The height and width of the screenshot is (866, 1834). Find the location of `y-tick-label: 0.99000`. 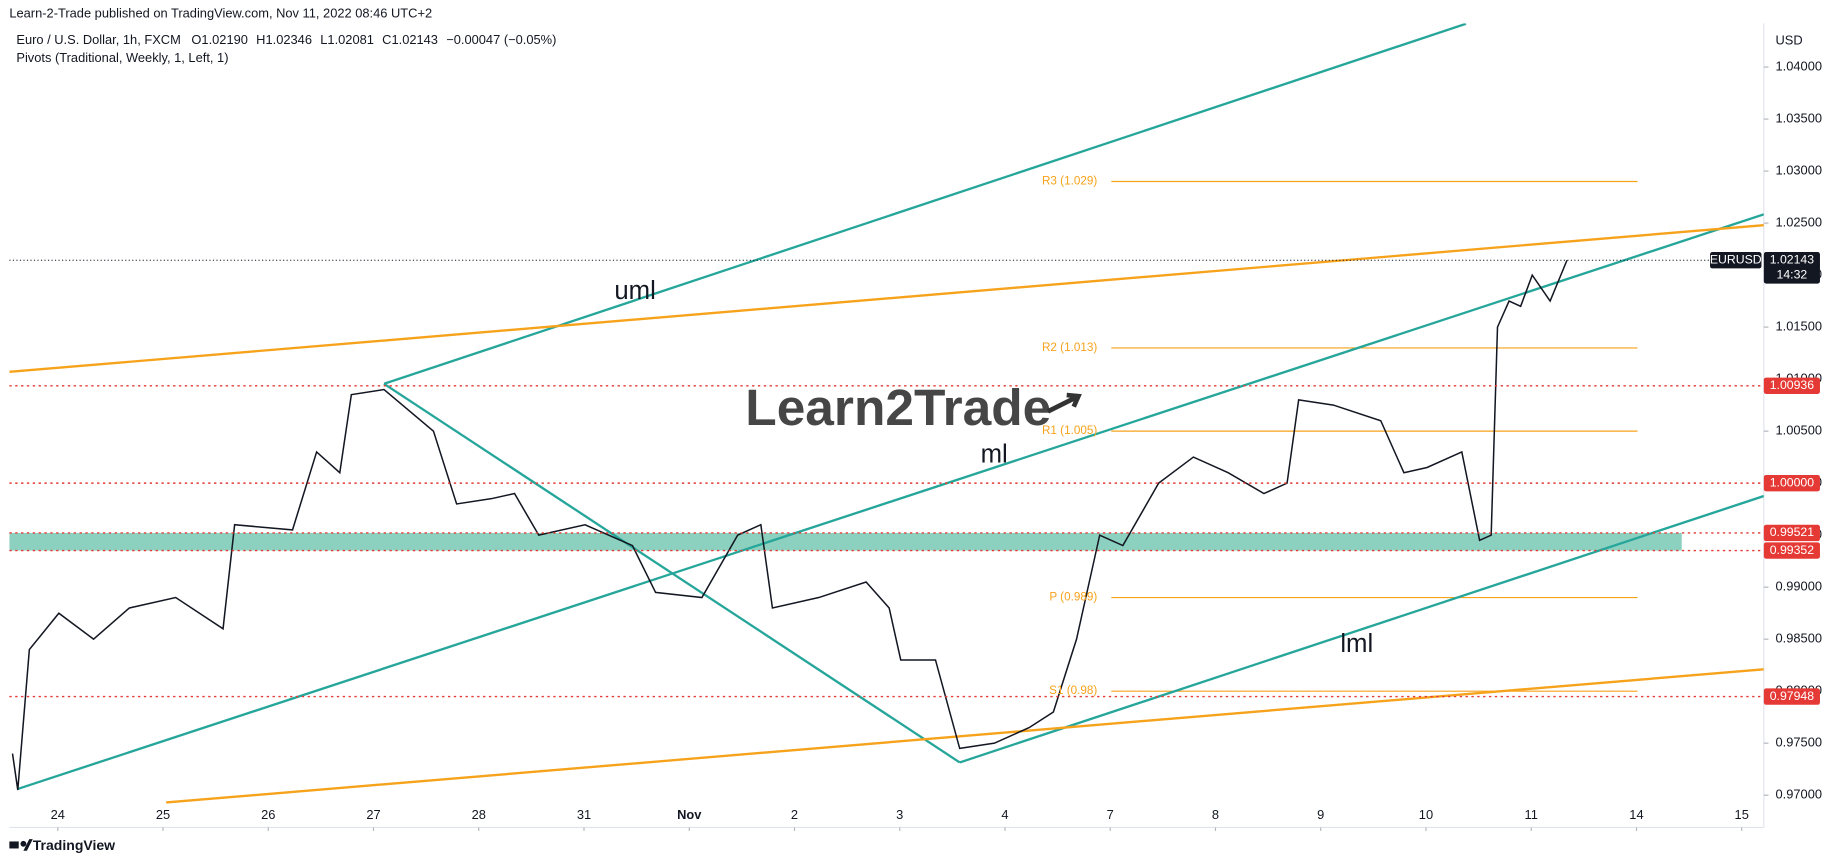

y-tick-label: 0.99000 is located at coordinates (1799, 586).